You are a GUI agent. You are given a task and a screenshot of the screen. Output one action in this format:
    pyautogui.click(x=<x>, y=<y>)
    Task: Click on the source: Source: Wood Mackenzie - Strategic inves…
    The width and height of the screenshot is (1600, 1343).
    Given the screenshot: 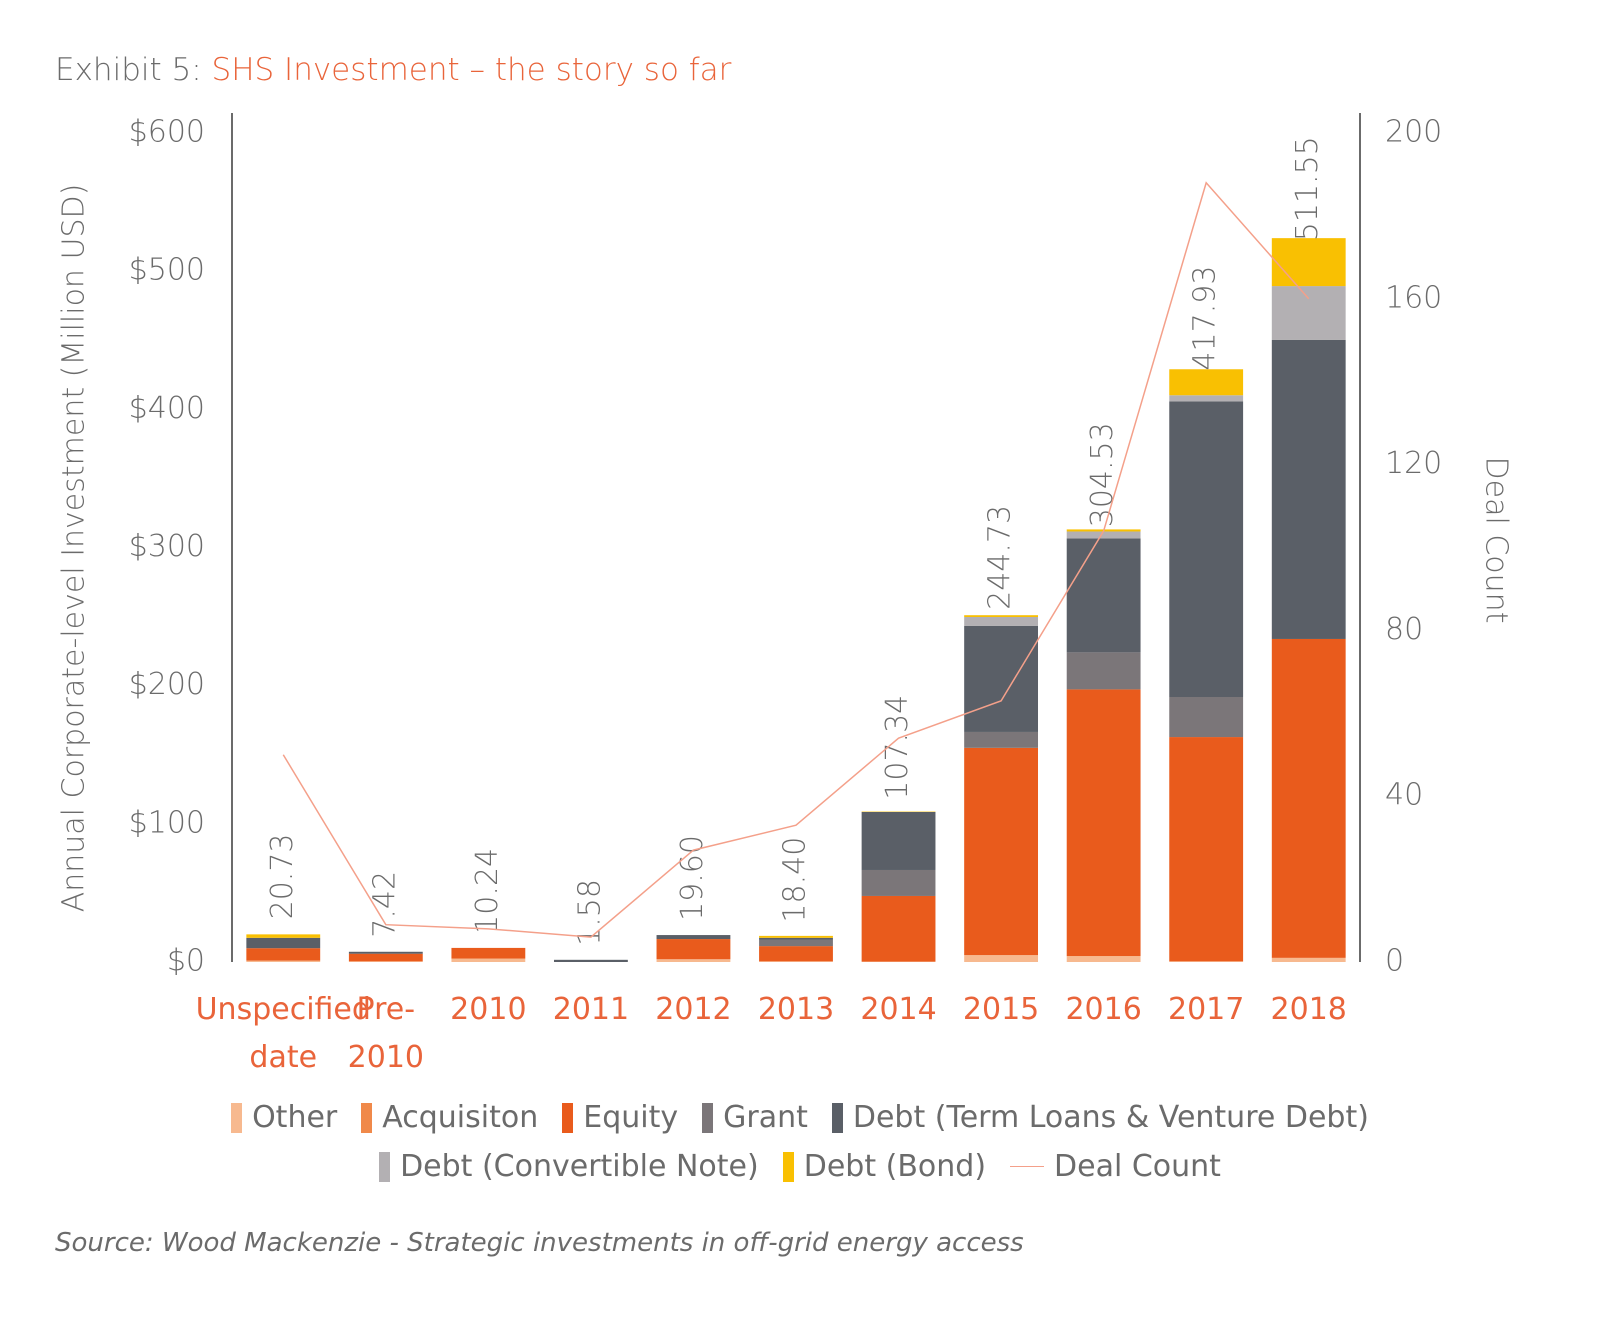 What is the action you would take?
    pyautogui.click(x=539, y=1243)
    